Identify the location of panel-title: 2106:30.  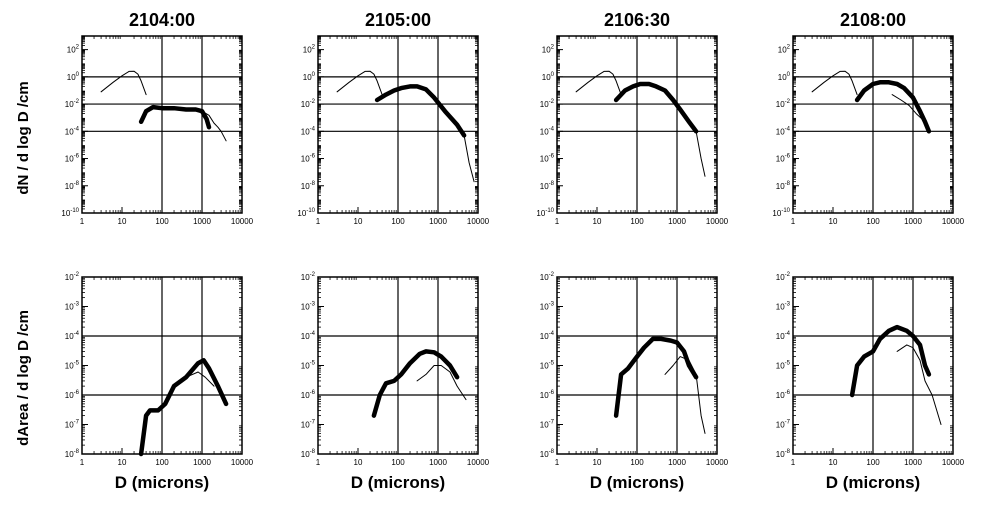
(637, 20).